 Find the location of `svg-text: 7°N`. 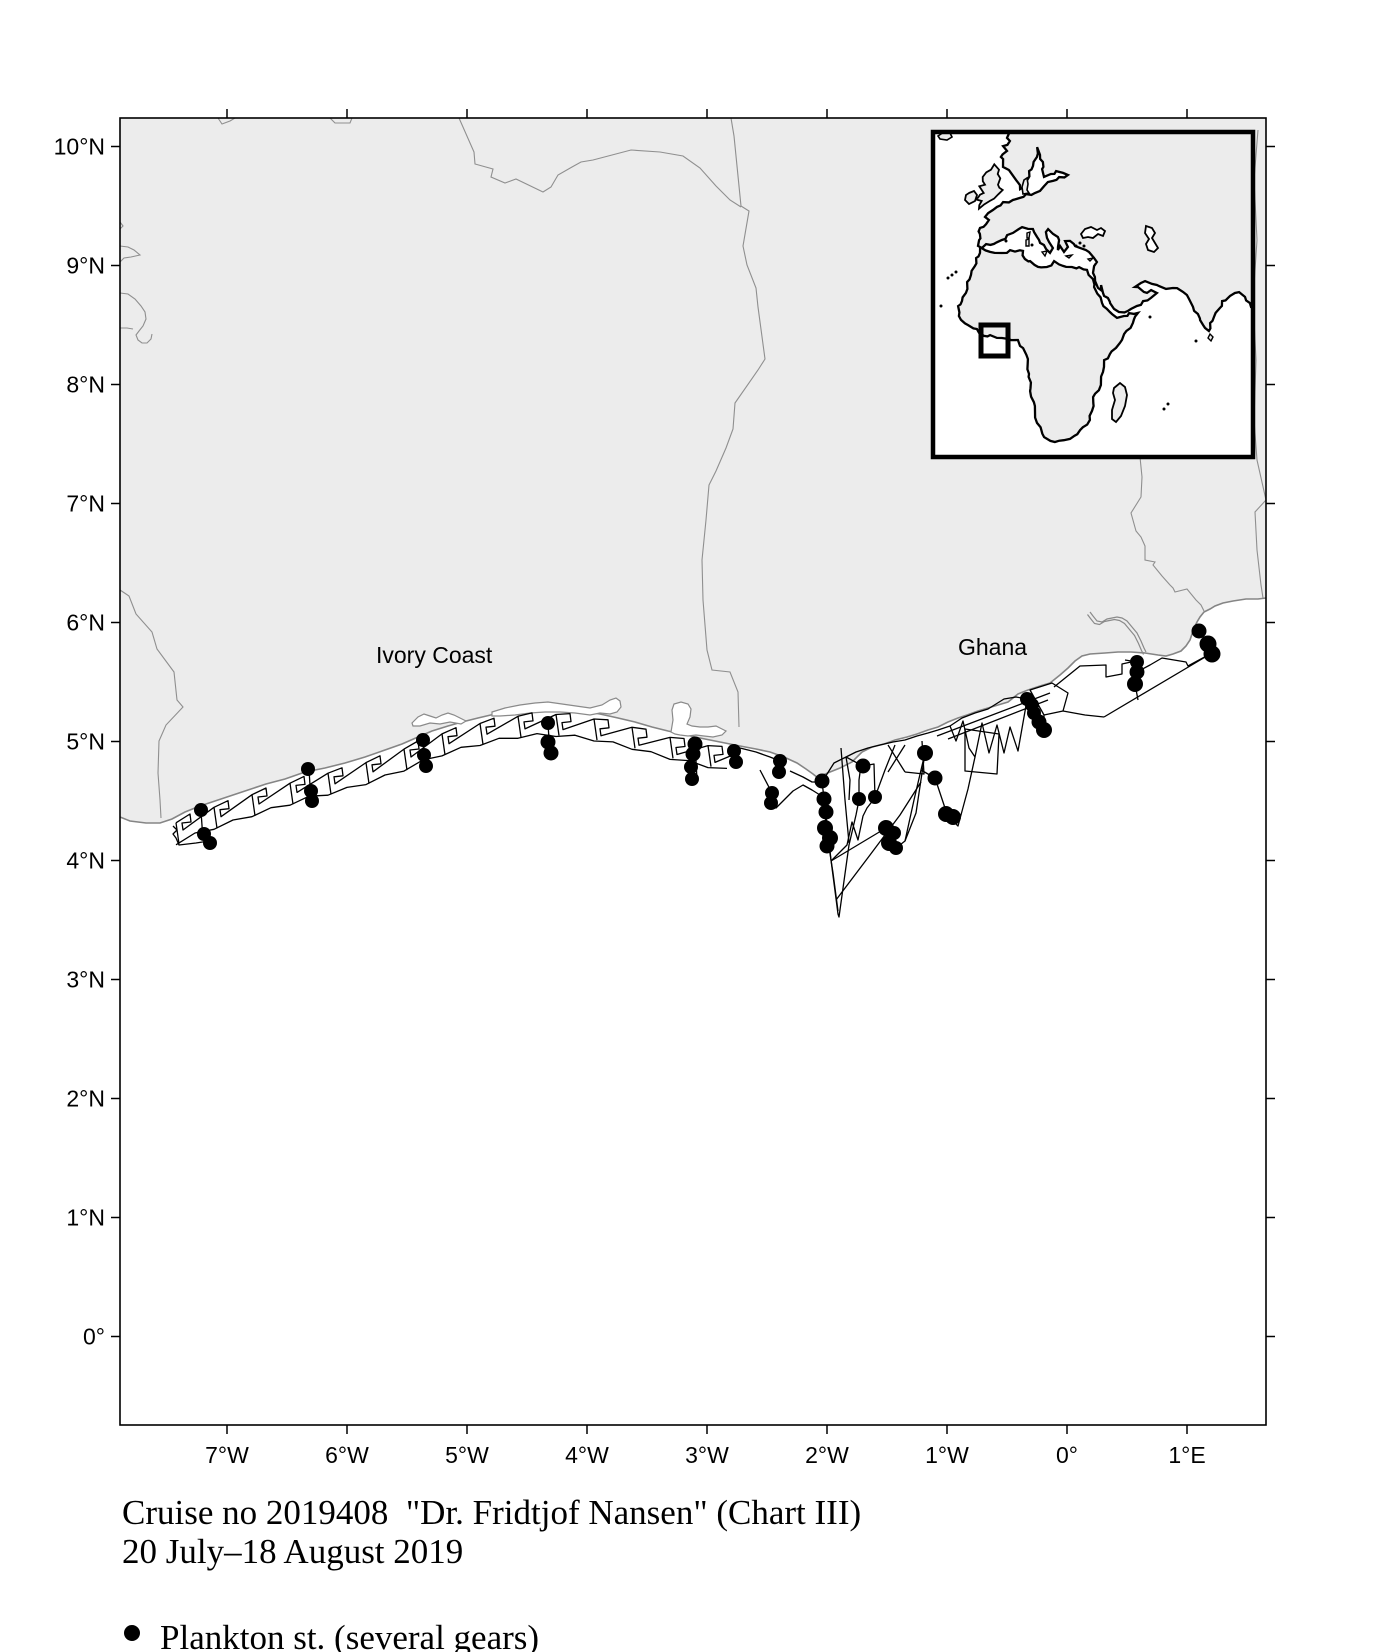

svg-text: 7°N is located at coordinates (85, 504).